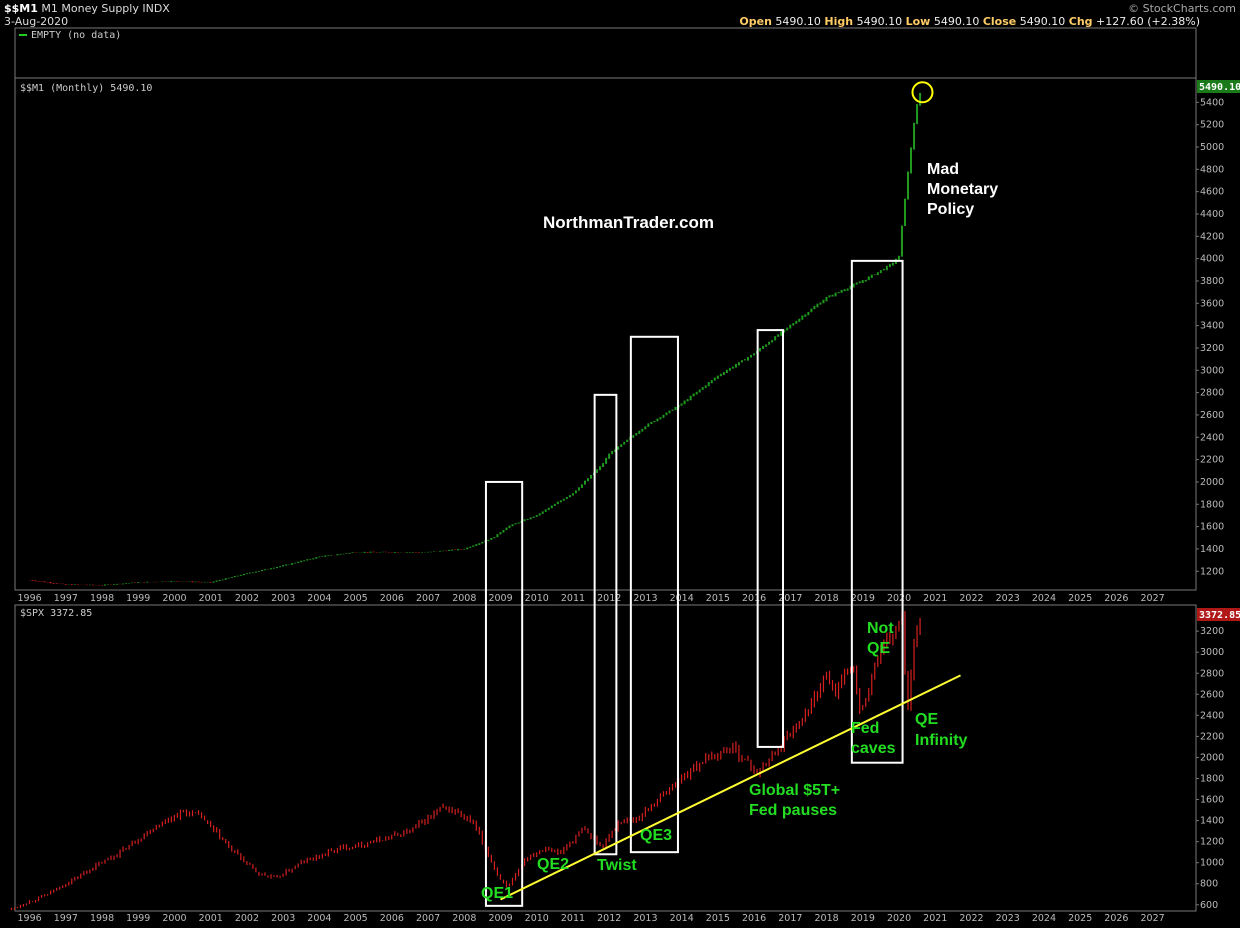  I want to click on low-value: 5490.10, so click(956, 21).